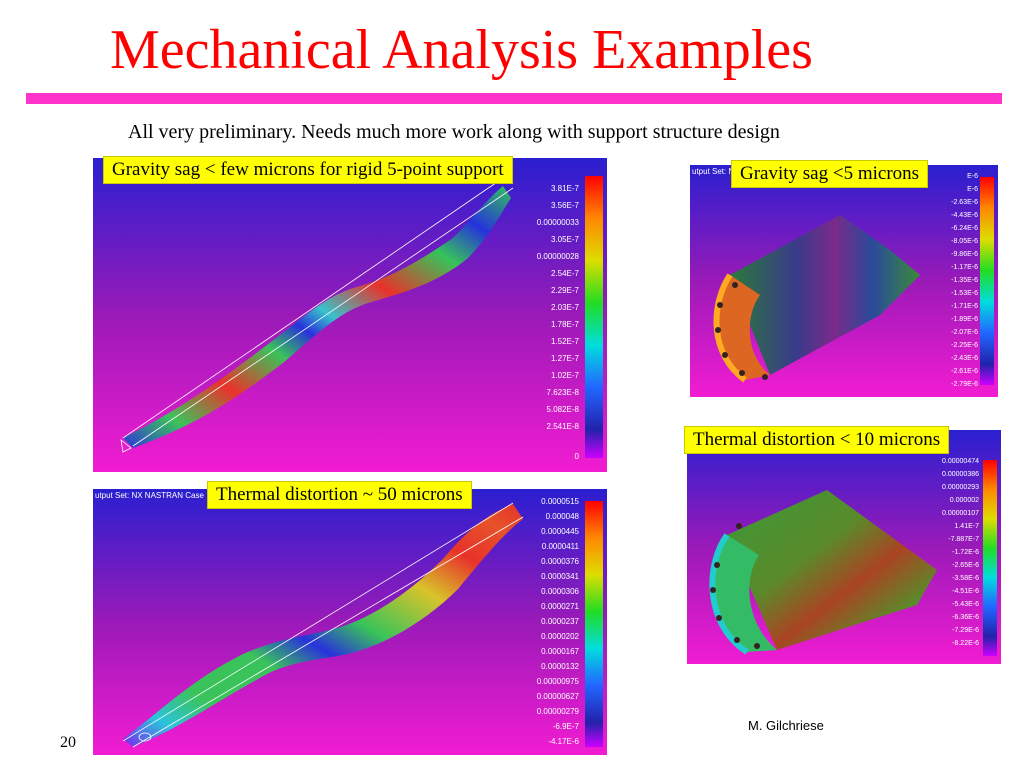 This screenshot has height=768, width=1024. Describe the element at coordinates (960, 461) in the screenshot. I see `legend-value: 0.00000474` at that location.